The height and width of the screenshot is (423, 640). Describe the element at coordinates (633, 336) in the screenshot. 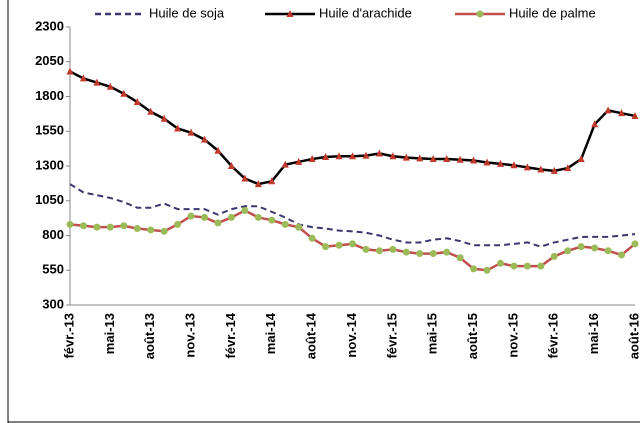

I see `x-tick-label: août-16` at that location.